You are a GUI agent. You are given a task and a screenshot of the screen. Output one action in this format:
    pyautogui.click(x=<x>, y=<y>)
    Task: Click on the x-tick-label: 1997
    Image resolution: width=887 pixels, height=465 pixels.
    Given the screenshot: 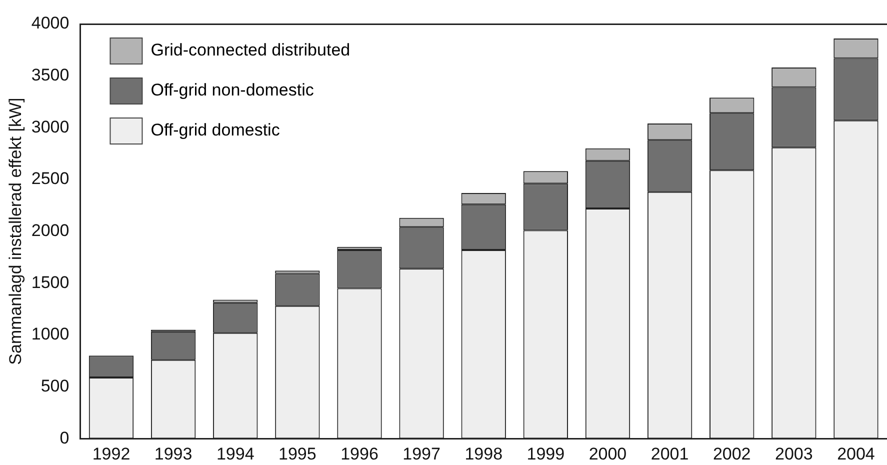 What is the action you would take?
    pyautogui.click(x=421, y=454)
    